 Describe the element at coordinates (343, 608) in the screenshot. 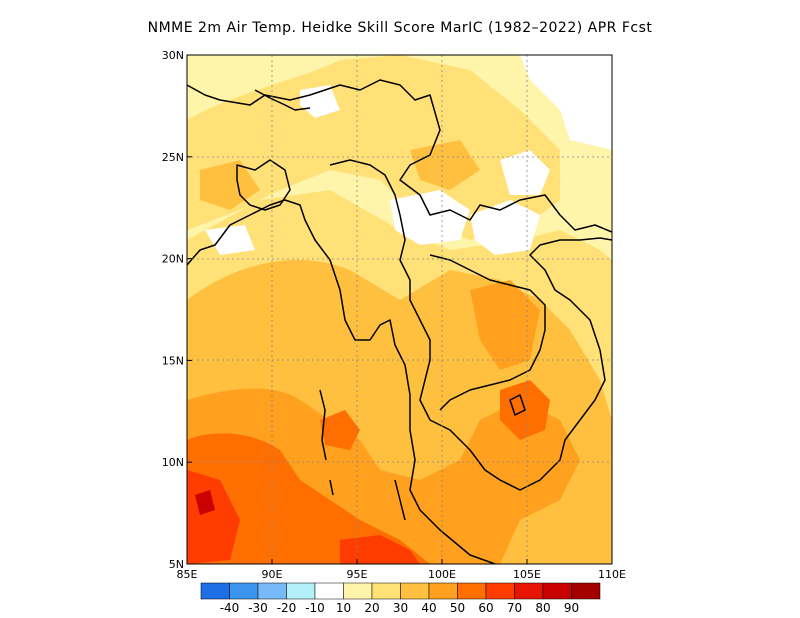

I see `colorbar-label: 10` at that location.